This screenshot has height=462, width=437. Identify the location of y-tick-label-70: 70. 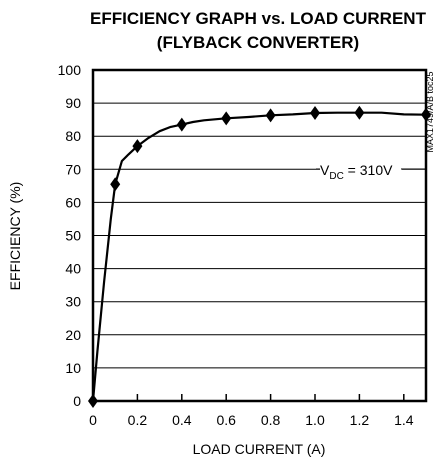
(73, 169).